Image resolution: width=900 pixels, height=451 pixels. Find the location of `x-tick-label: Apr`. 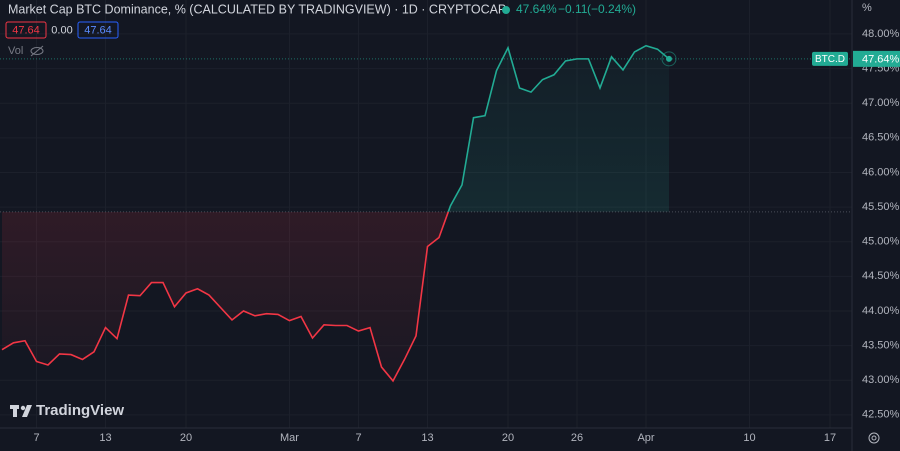

x-tick-label: Apr is located at coordinates (645, 438).